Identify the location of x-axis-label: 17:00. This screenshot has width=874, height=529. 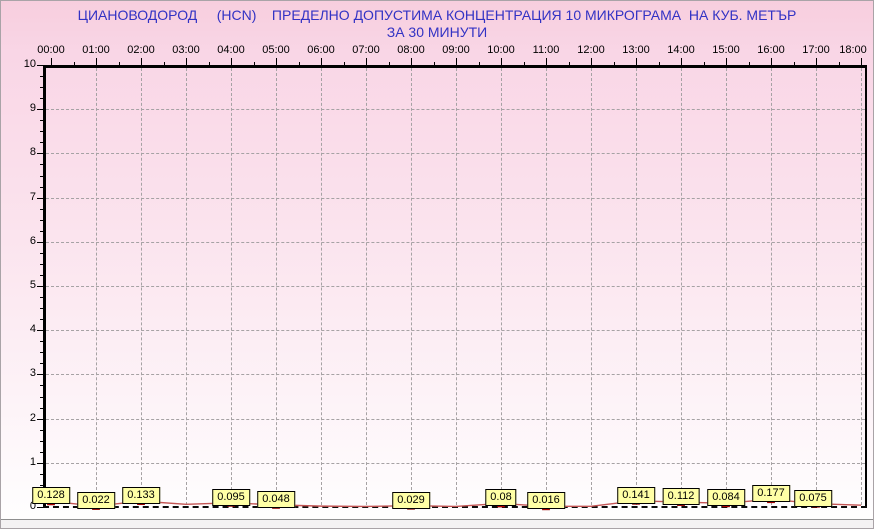
(816, 50).